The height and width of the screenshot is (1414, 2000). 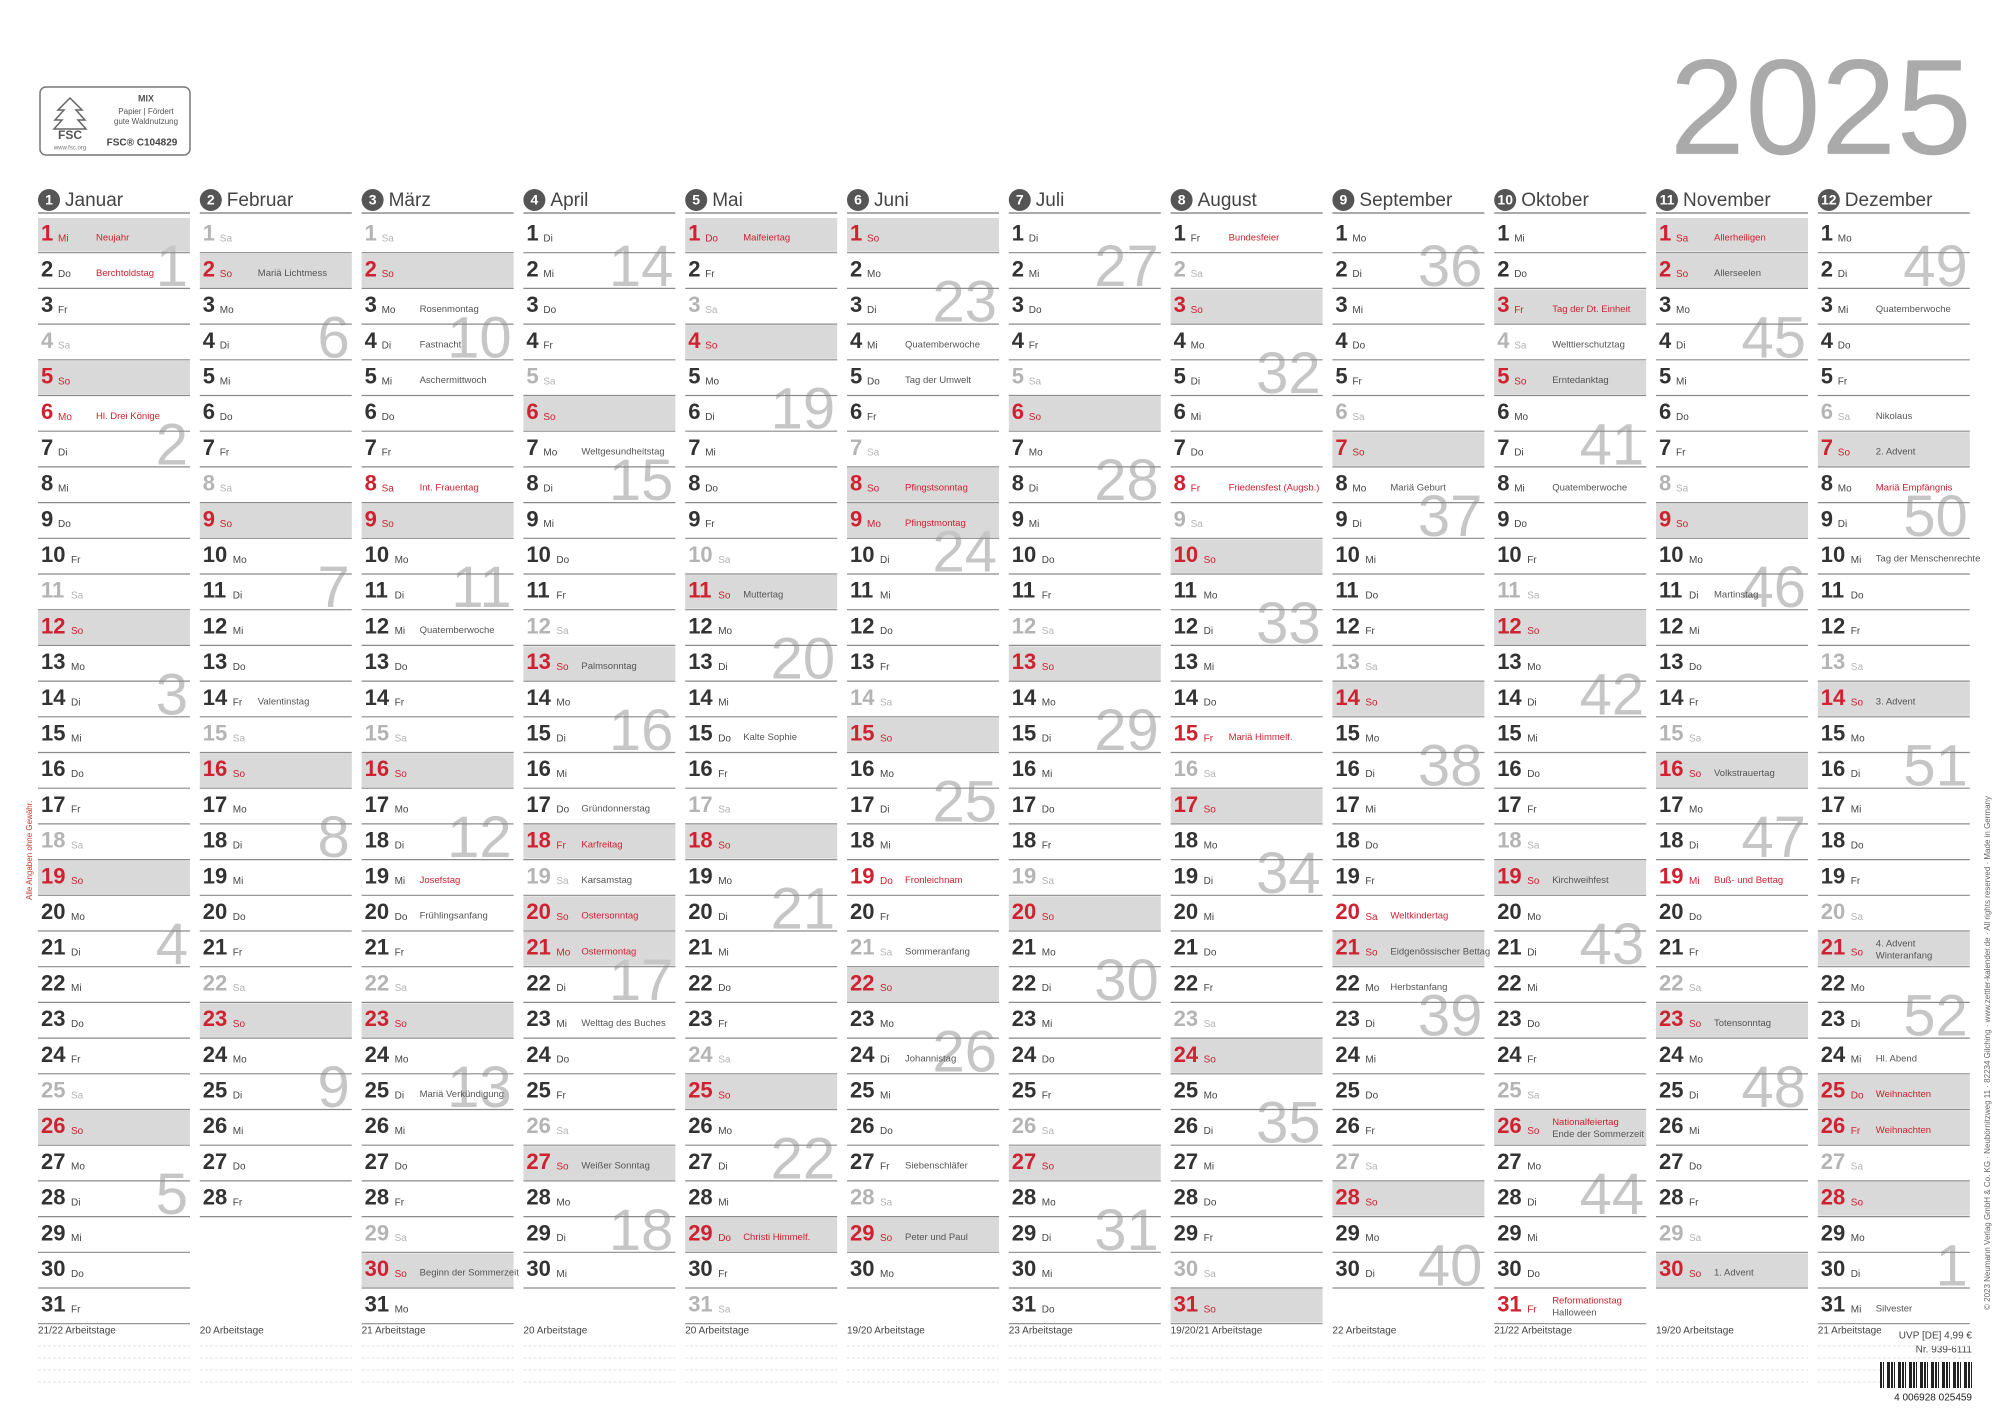 What do you see at coordinates (479, 837) in the screenshot?
I see `week-number: 12` at bounding box center [479, 837].